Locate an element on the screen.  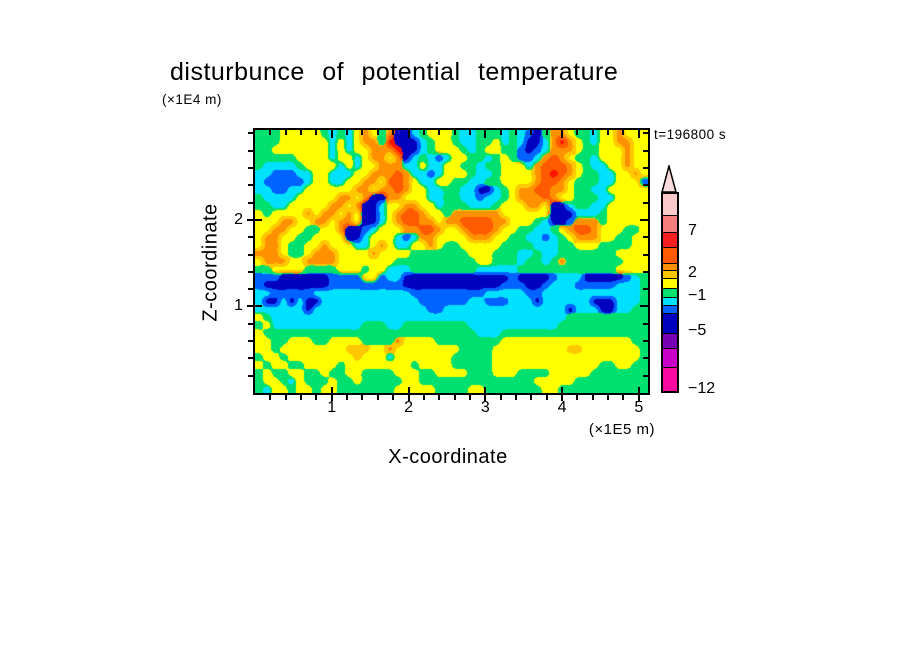
x-axis-title: X-coordinate is located at coordinates (448, 457).